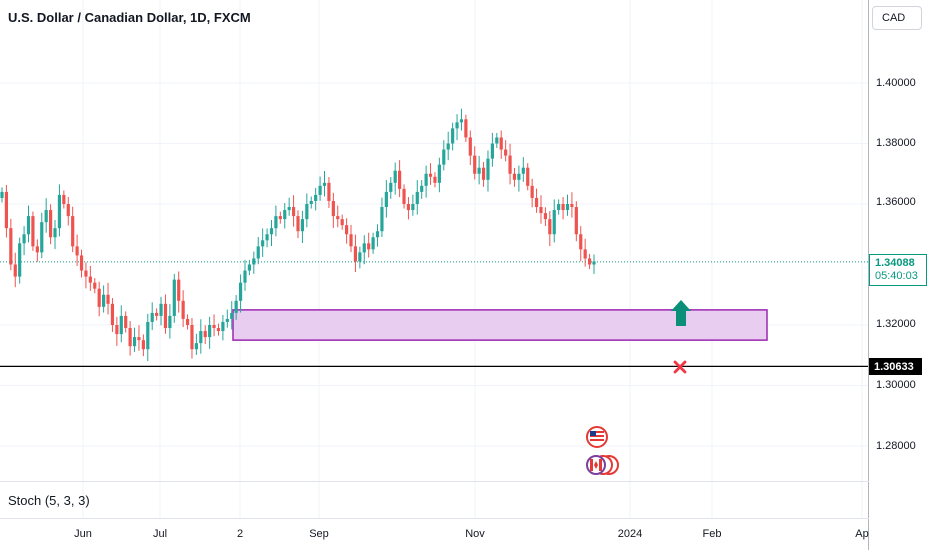  What do you see at coordinates (896, 385) in the screenshot?
I see `price-tick: 1.30000` at bounding box center [896, 385].